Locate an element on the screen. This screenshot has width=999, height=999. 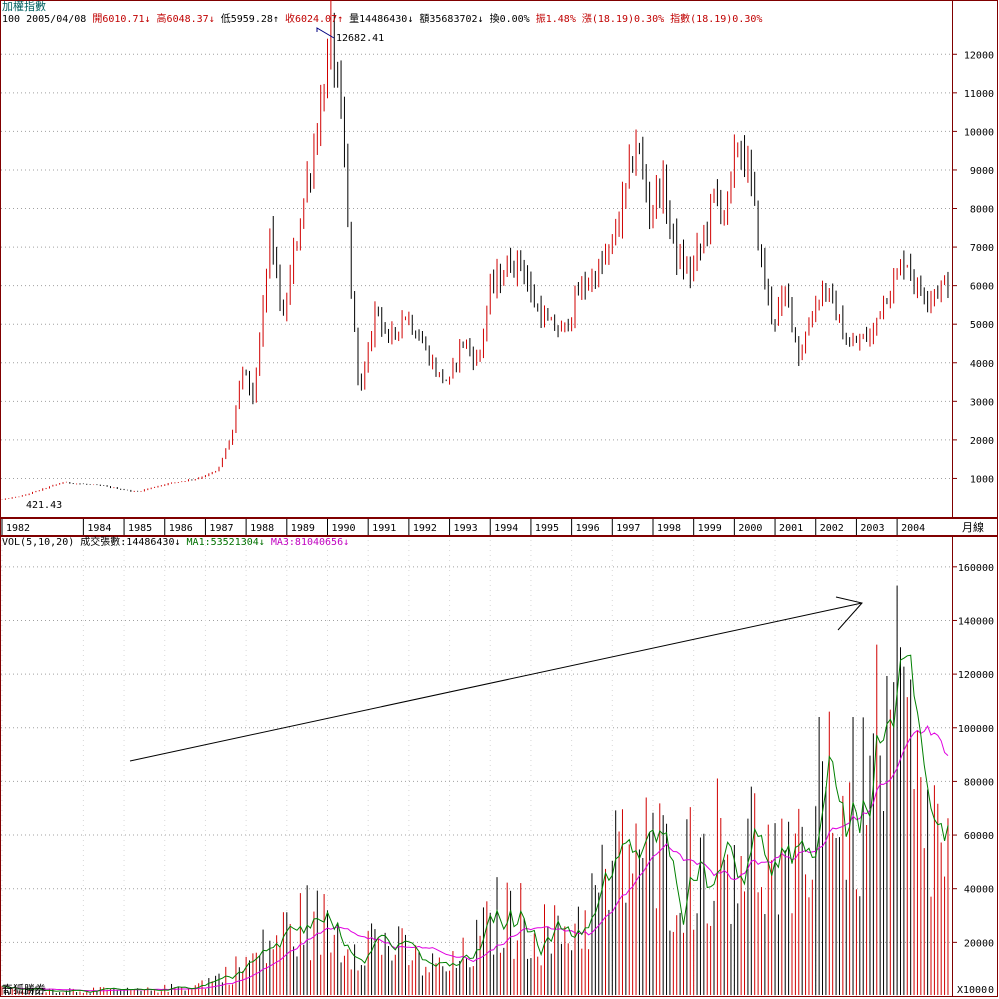
volume-tick-label: 140000 is located at coordinates (976, 621).